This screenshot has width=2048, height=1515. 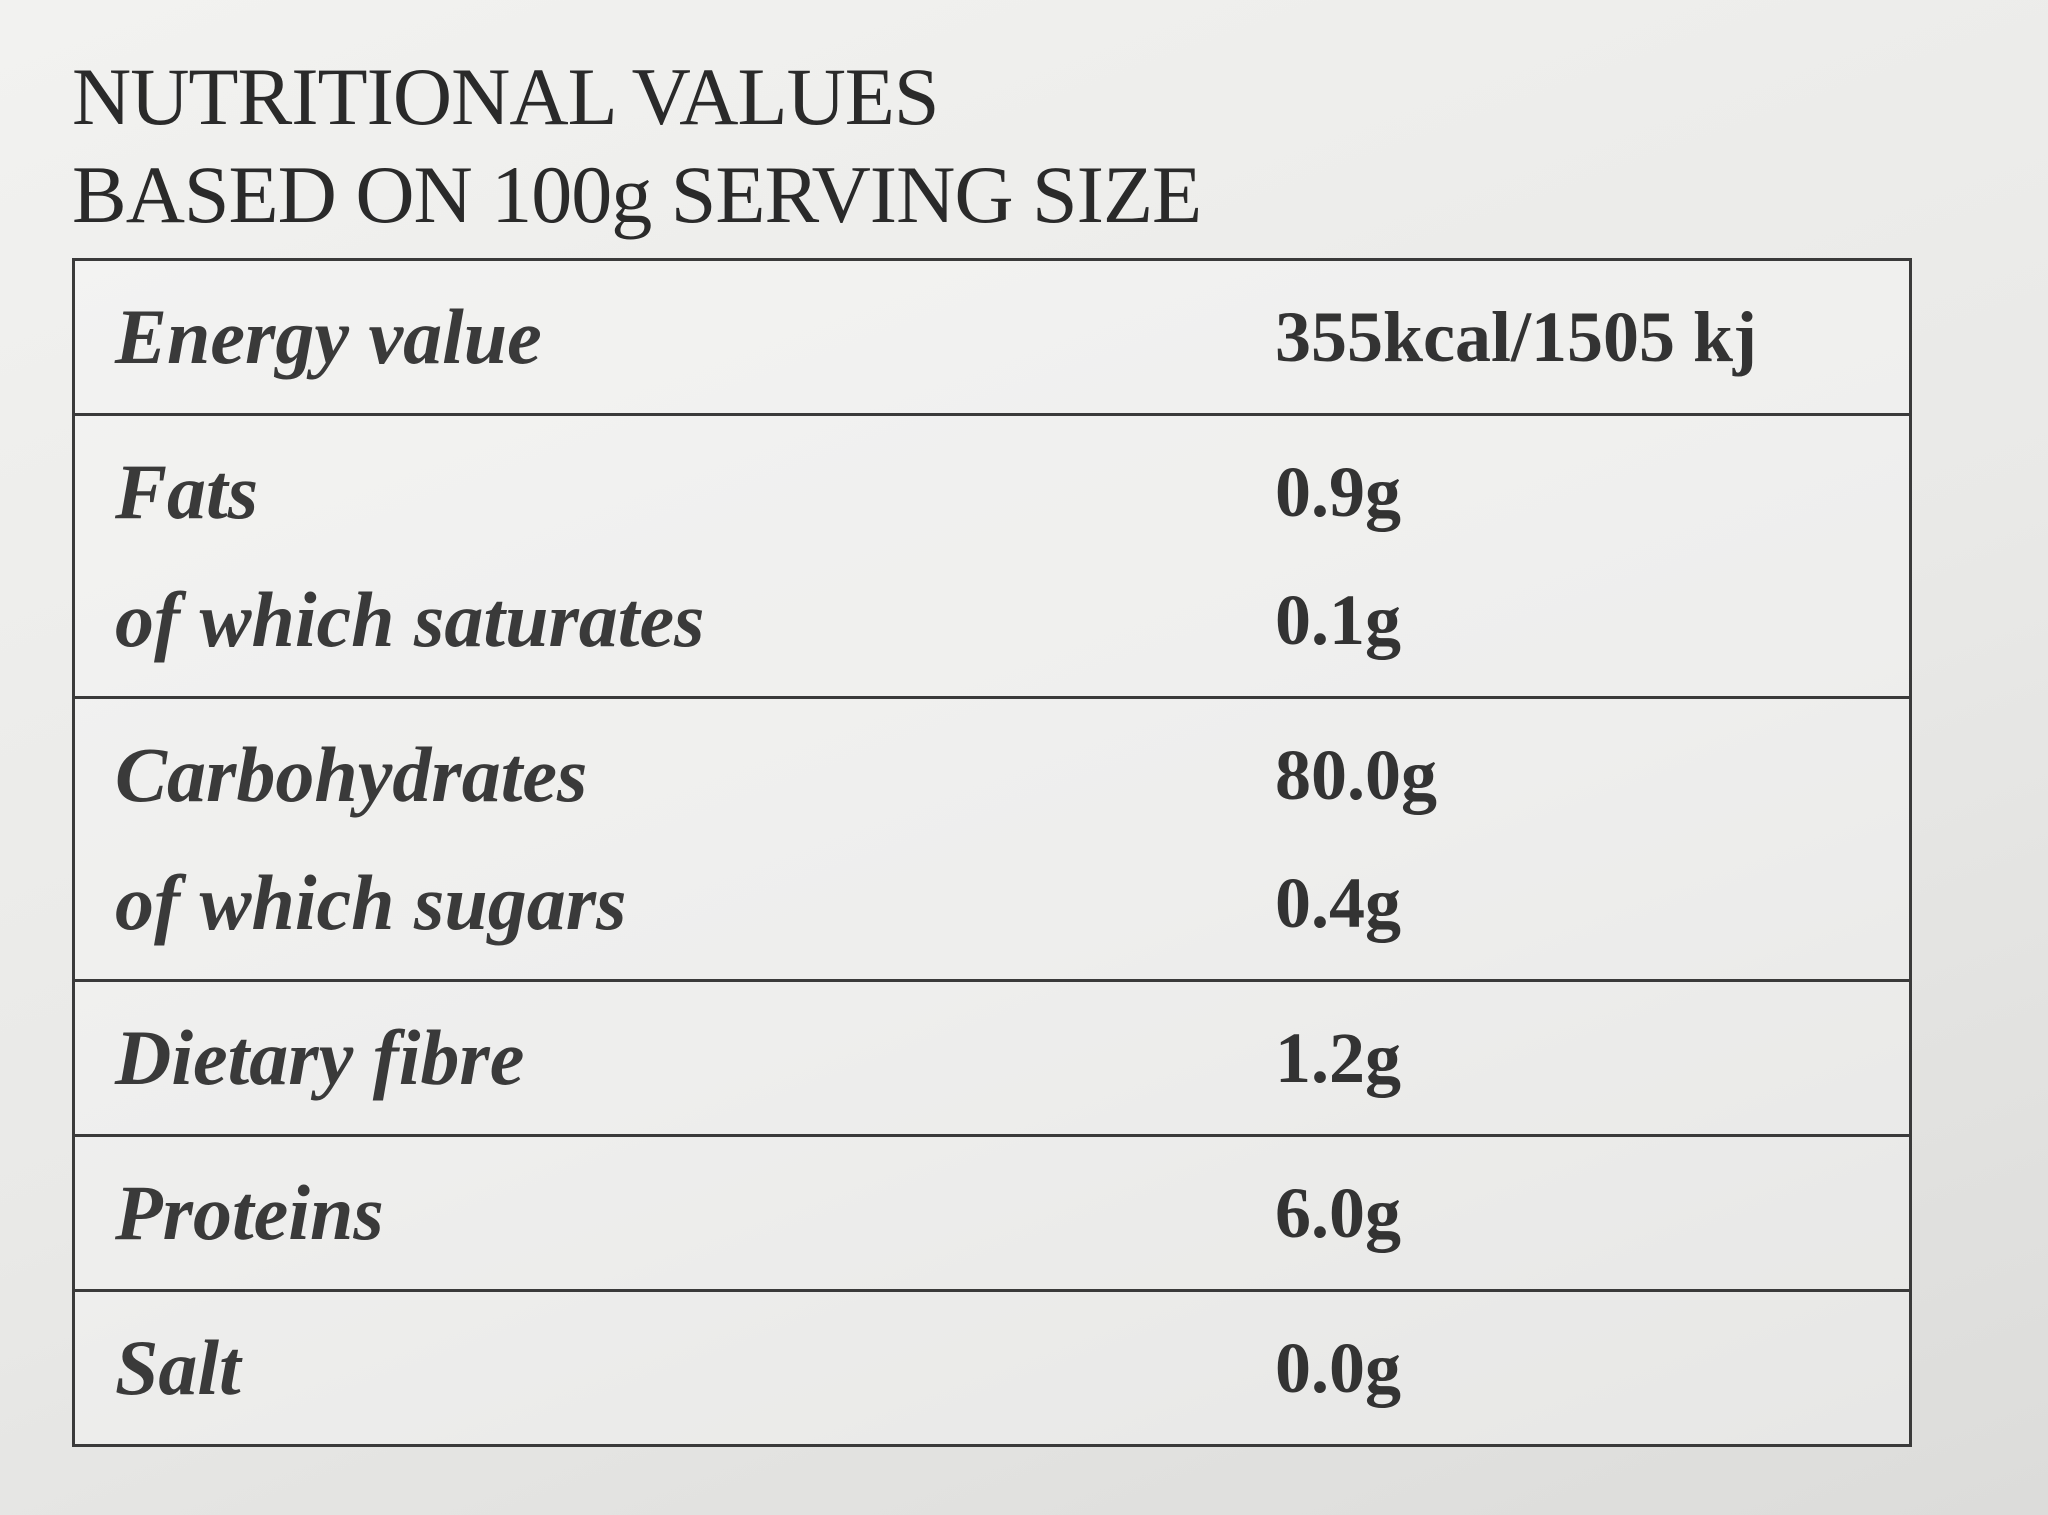 I want to click on table-row: of which sugars 0.4g, so click(x=992, y=903).